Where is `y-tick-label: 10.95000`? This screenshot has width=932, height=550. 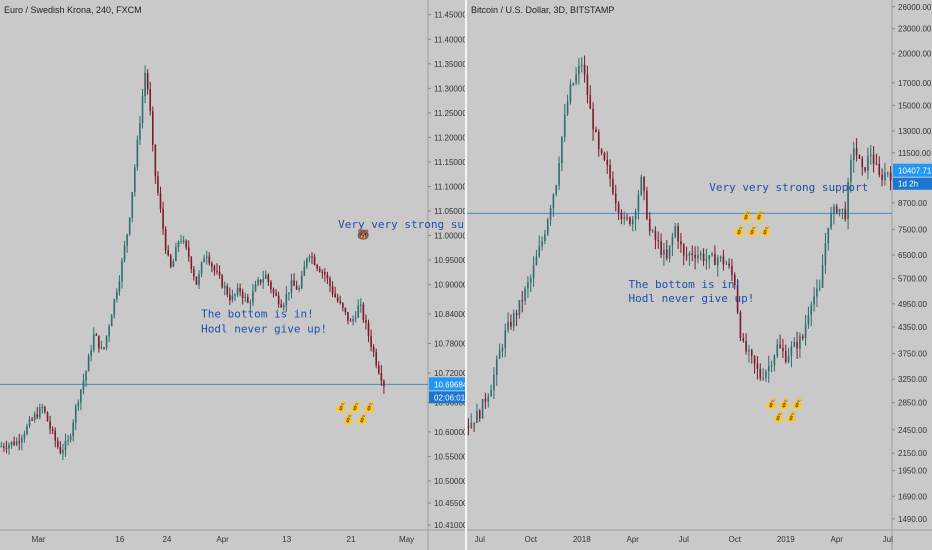
y-tick-label: 10.95000 is located at coordinates (450, 260).